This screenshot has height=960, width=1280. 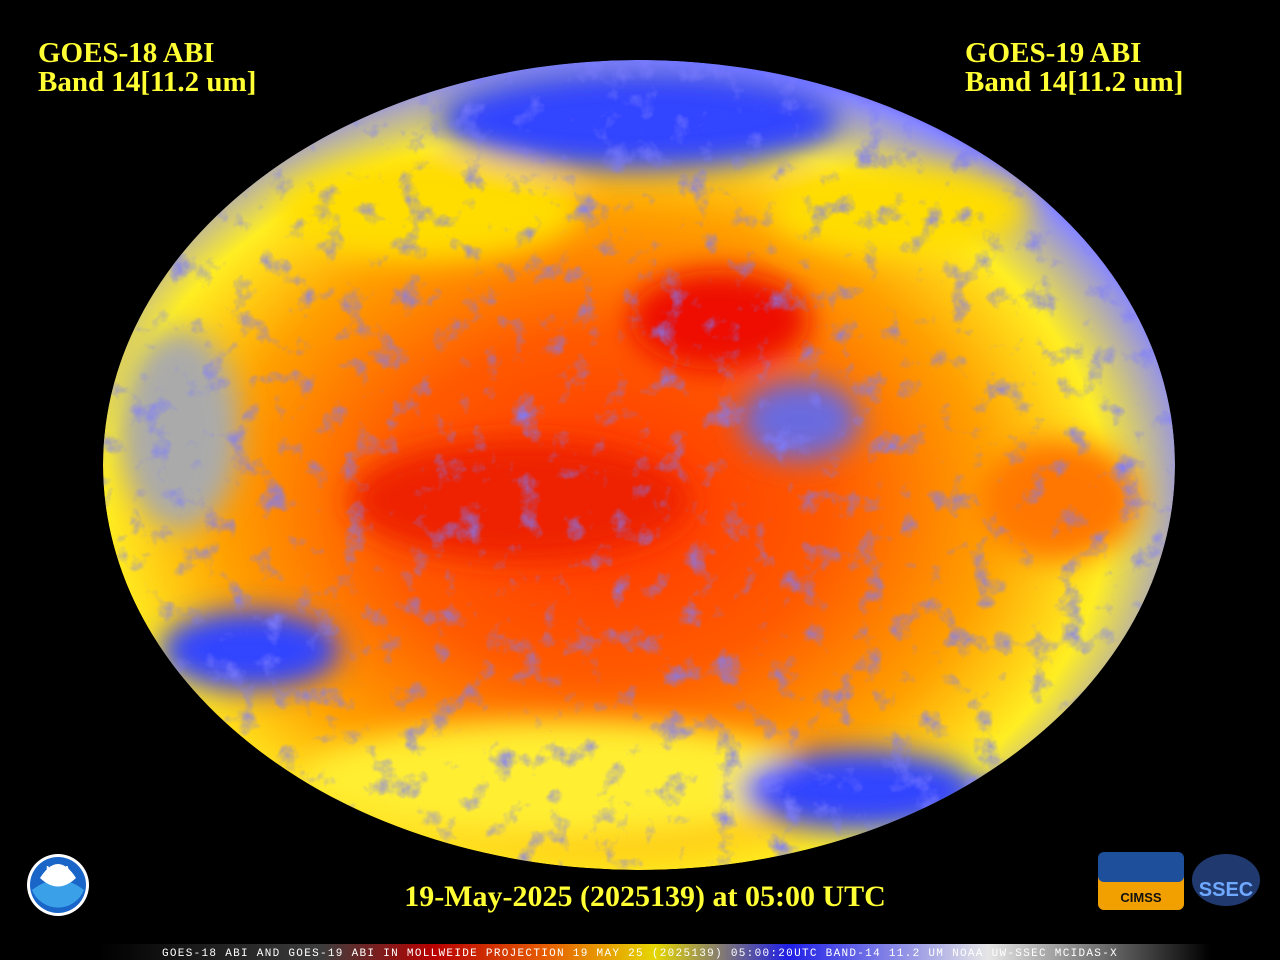 I want to click on cimss-text: CIMSS, so click(x=1141, y=897).